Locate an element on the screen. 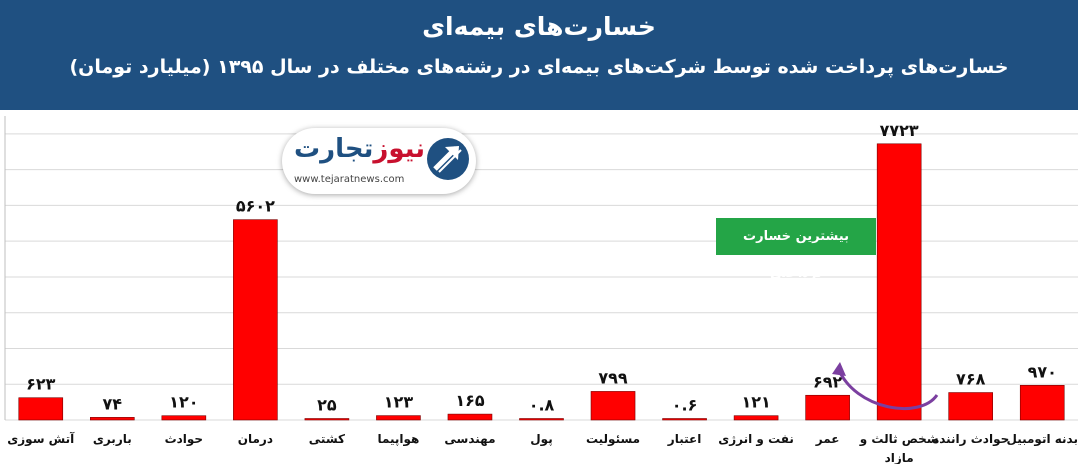 The image size is (1078, 464). data-label: ۷۹۹ is located at coordinates (613, 377).